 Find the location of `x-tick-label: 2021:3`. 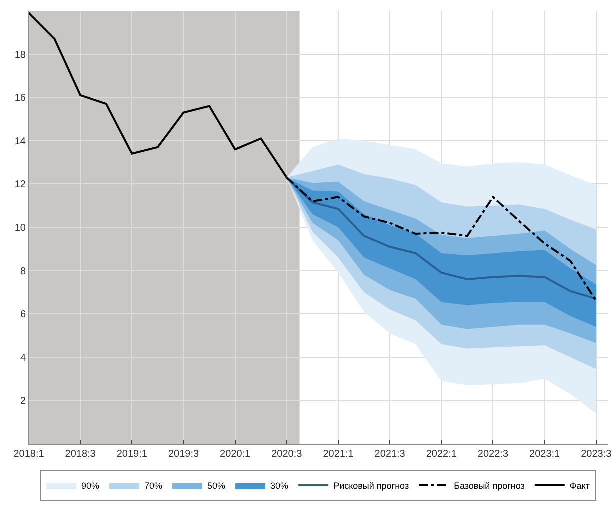

x-tick-label: 2021:3 is located at coordinates (390, 454).